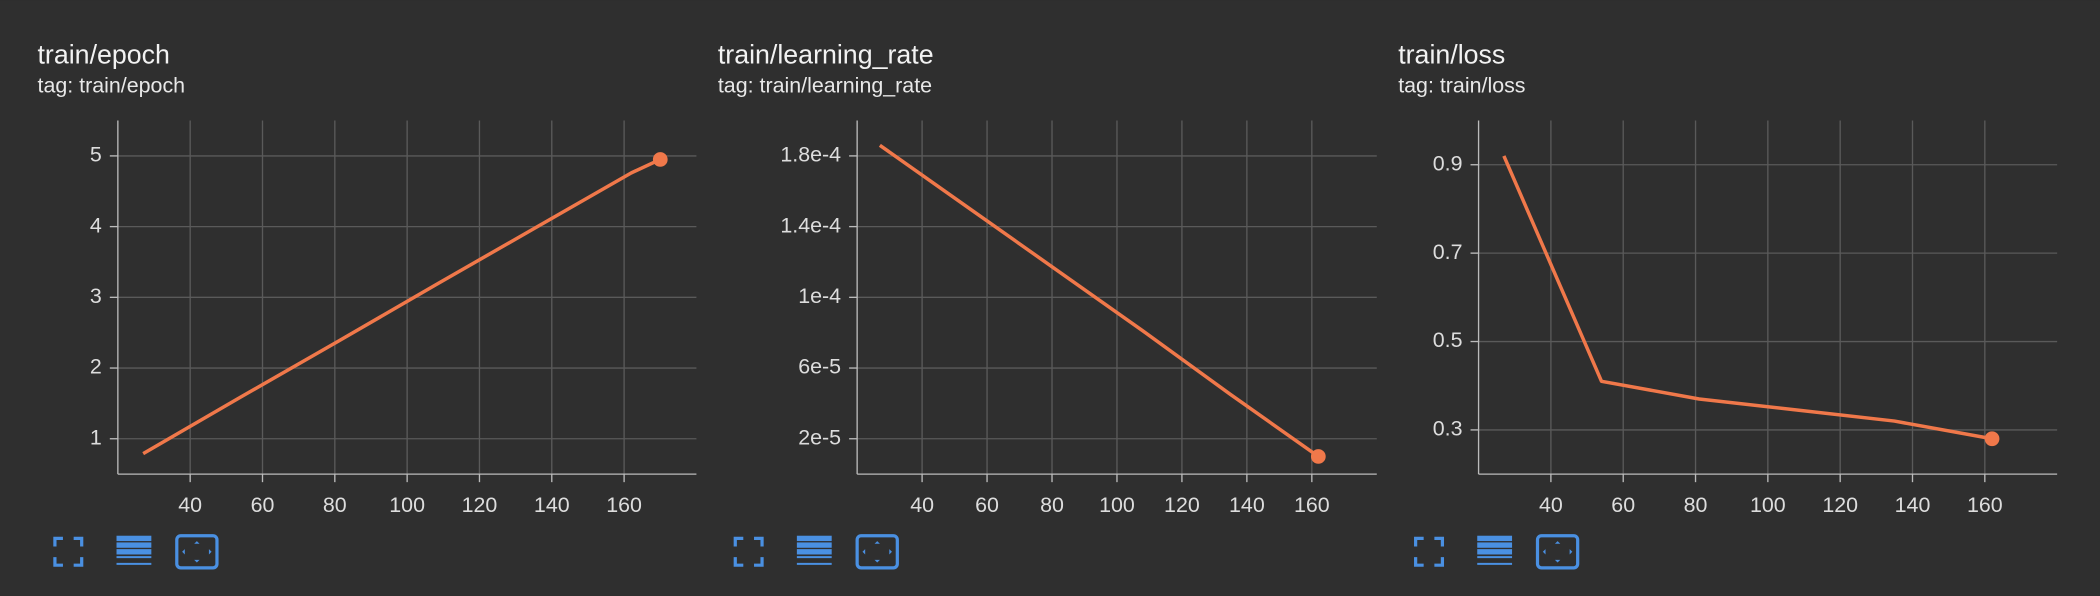 The width and height of the screenshot is (2100, 596). What do you see at coordinates (1448, 163) in the screenshot?
I see `y-tick-label: 0.9` at bounding box center [1448, 163].